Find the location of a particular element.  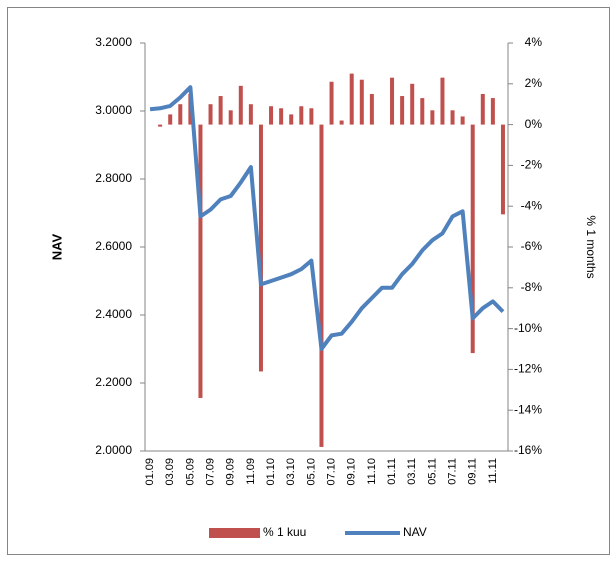

x-tick-label: 07.10 is located at coordinates (331, 472).